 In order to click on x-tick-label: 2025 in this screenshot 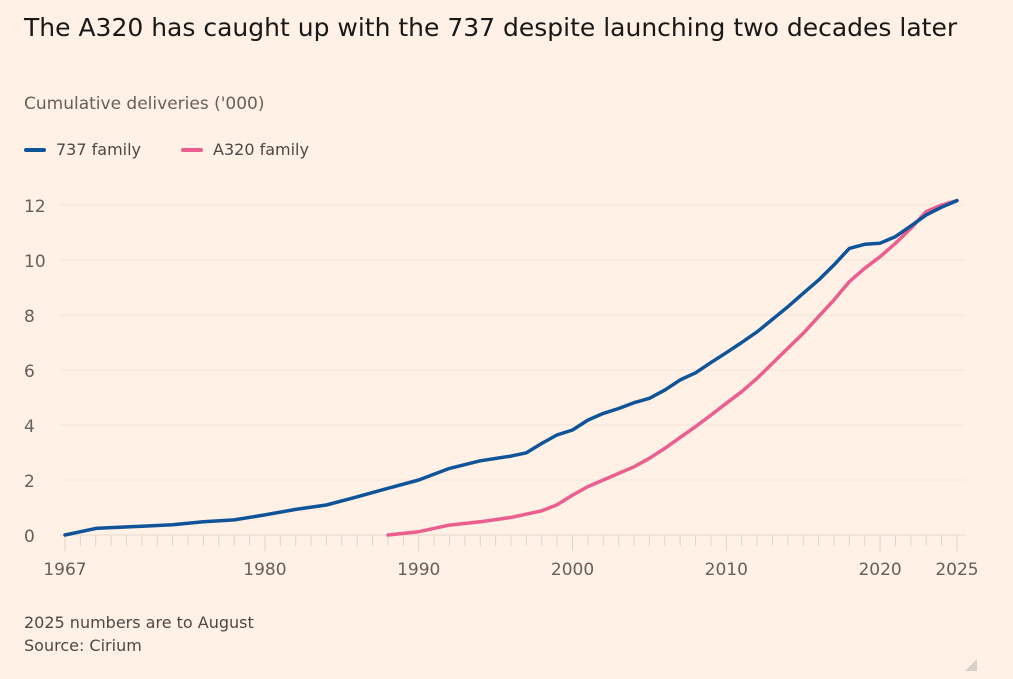, I will do `click(956, 570)`.